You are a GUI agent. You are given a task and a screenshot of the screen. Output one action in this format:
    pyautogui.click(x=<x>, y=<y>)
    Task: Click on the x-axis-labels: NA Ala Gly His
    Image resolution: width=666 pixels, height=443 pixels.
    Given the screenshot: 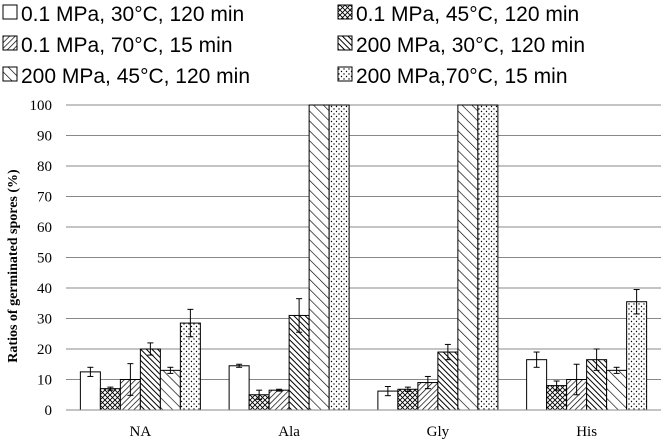 What is the action you would take?
    pyautogui.click(x=364, y=432)
    